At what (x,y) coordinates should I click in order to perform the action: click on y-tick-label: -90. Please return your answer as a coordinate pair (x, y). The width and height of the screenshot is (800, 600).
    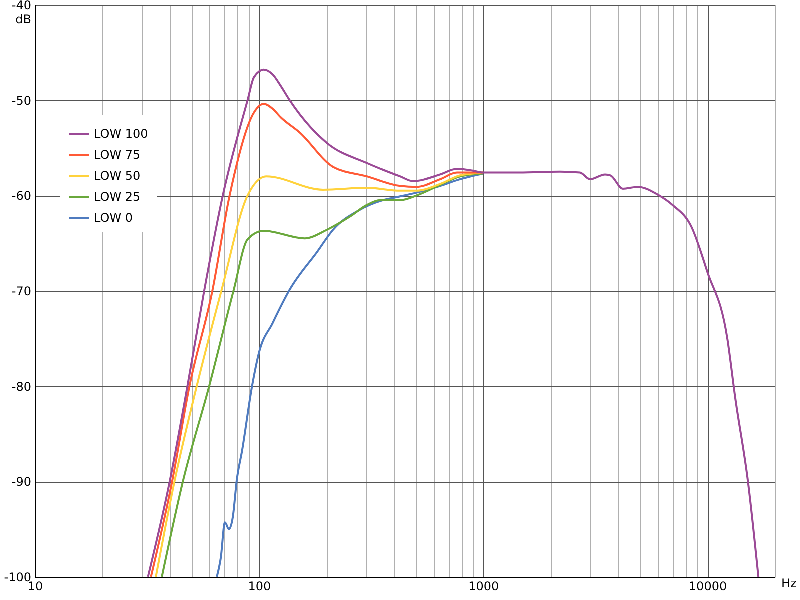
    Looking at the image, I should click on (22, 482).